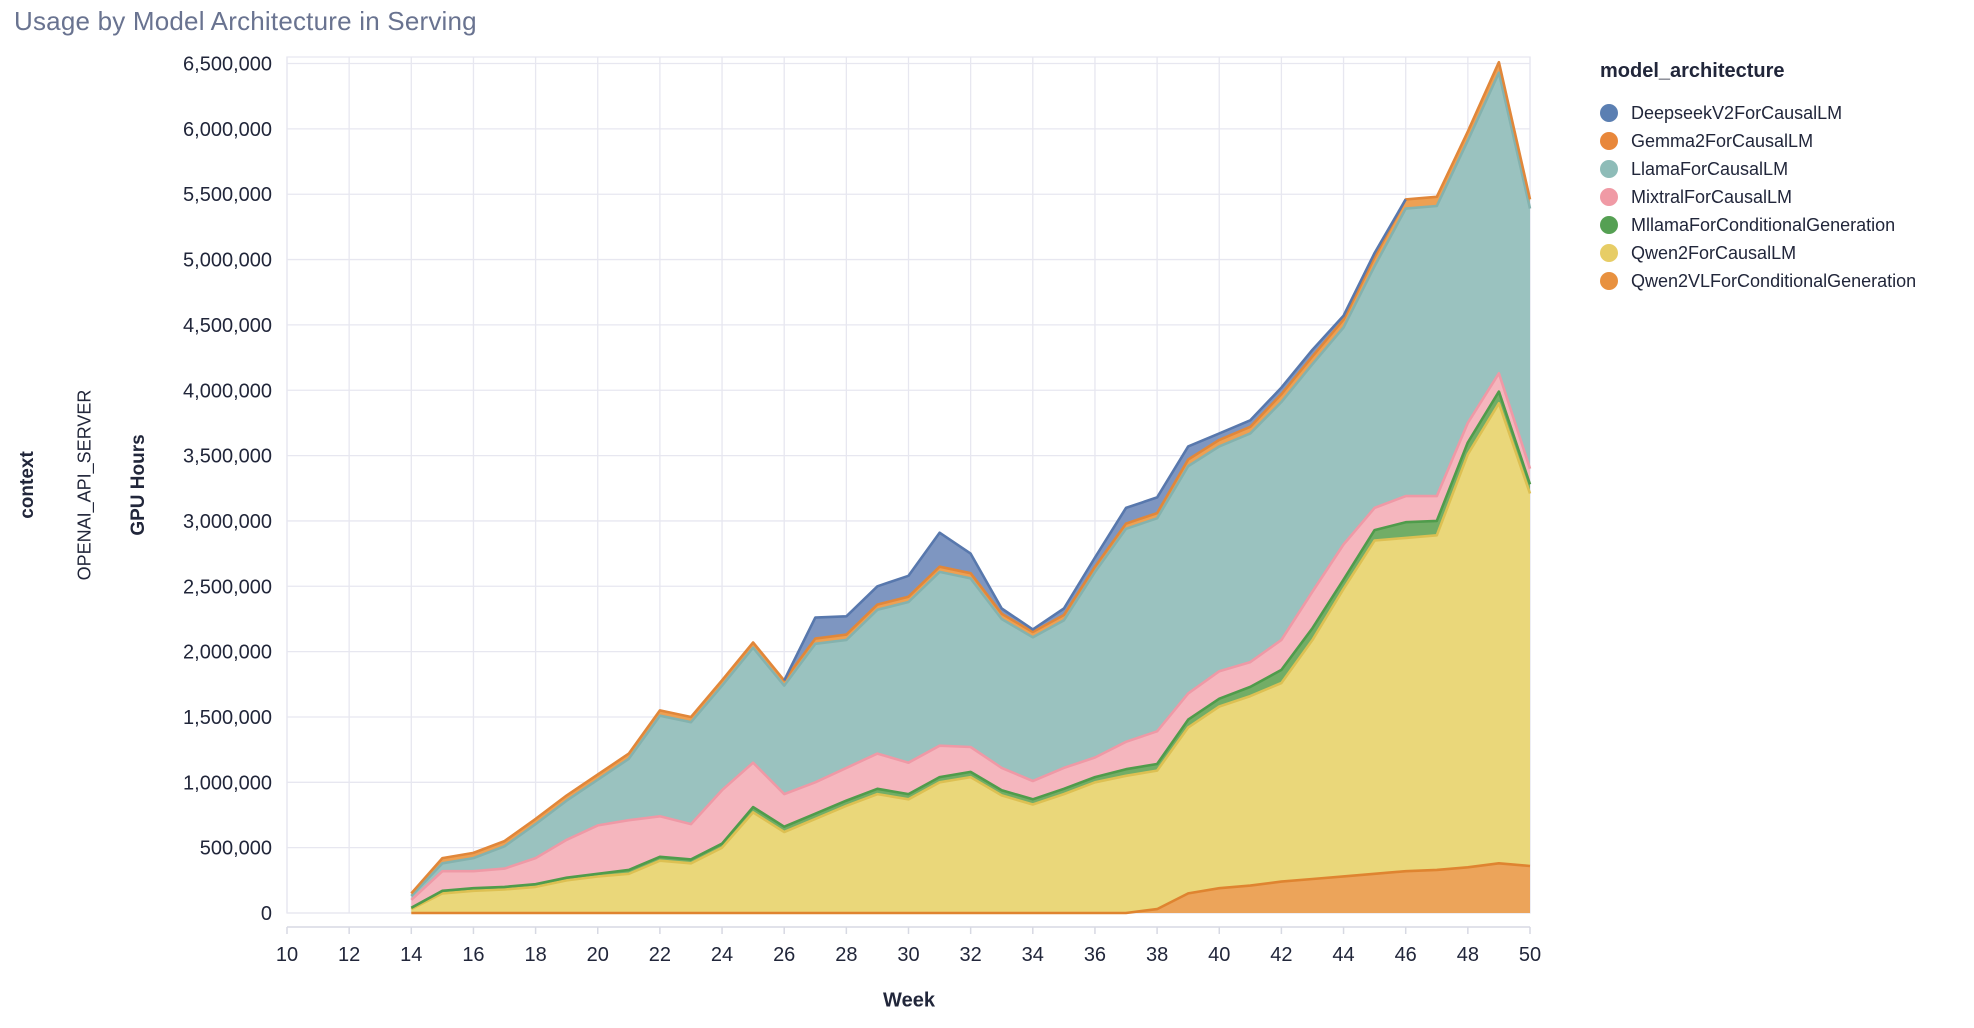 Image resolution: width=1974 pixels, height=1028 pixels. What do you see at coordinates (227, 457) in the screenshot?
I see `y-tick-label: 3,500,000` at bounding box center [227, 457].